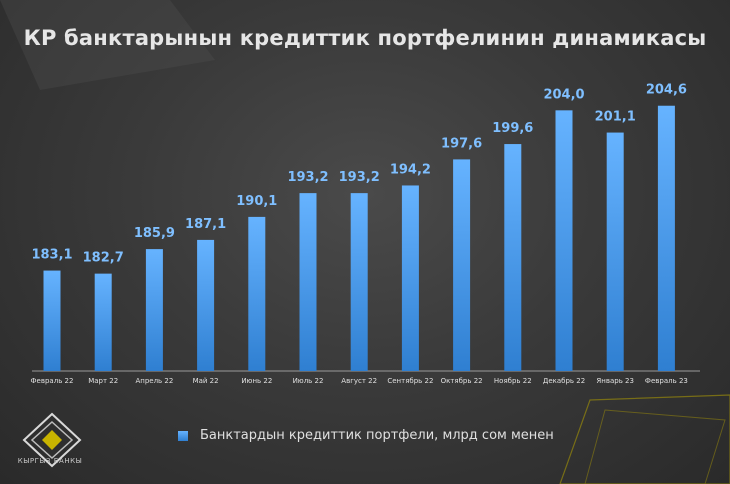 The image size is (730, 484). What do you see at coordinates (205, 224) in the screenshot?
I see `data-label-3: 187,1` at bounding box center [205, 224].